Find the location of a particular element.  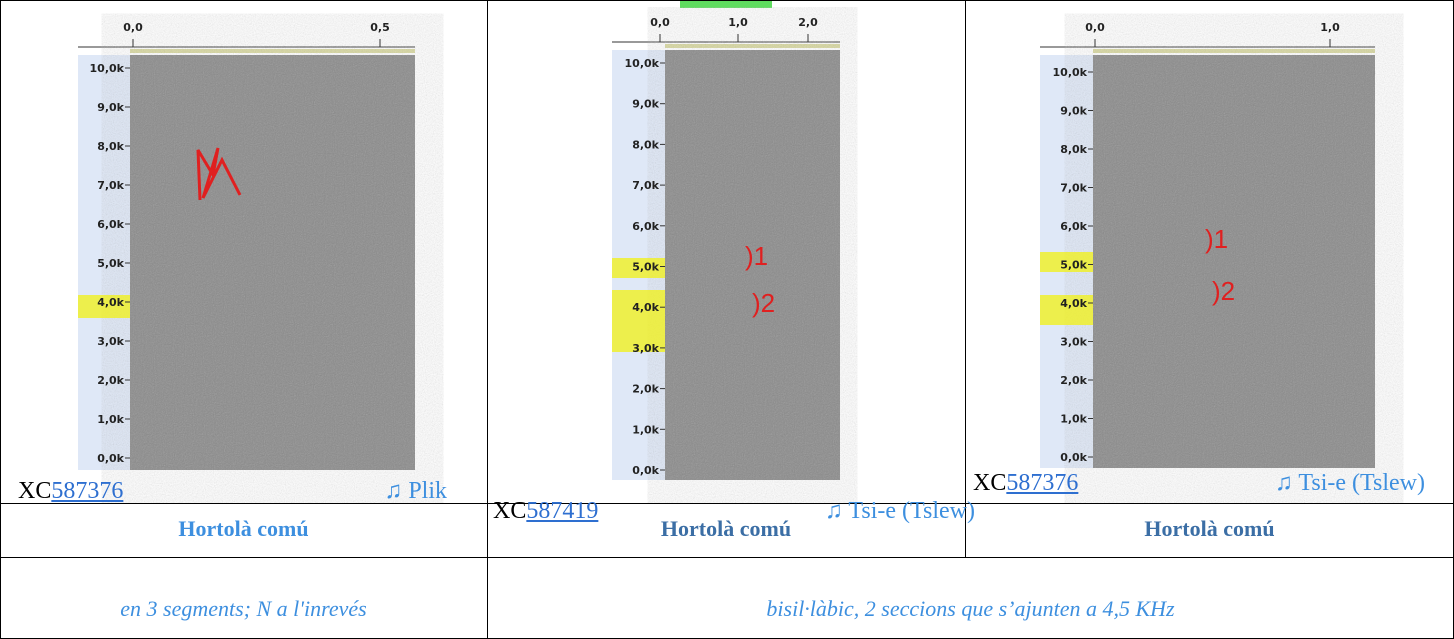

scribble is located at coordinates (219, 174).